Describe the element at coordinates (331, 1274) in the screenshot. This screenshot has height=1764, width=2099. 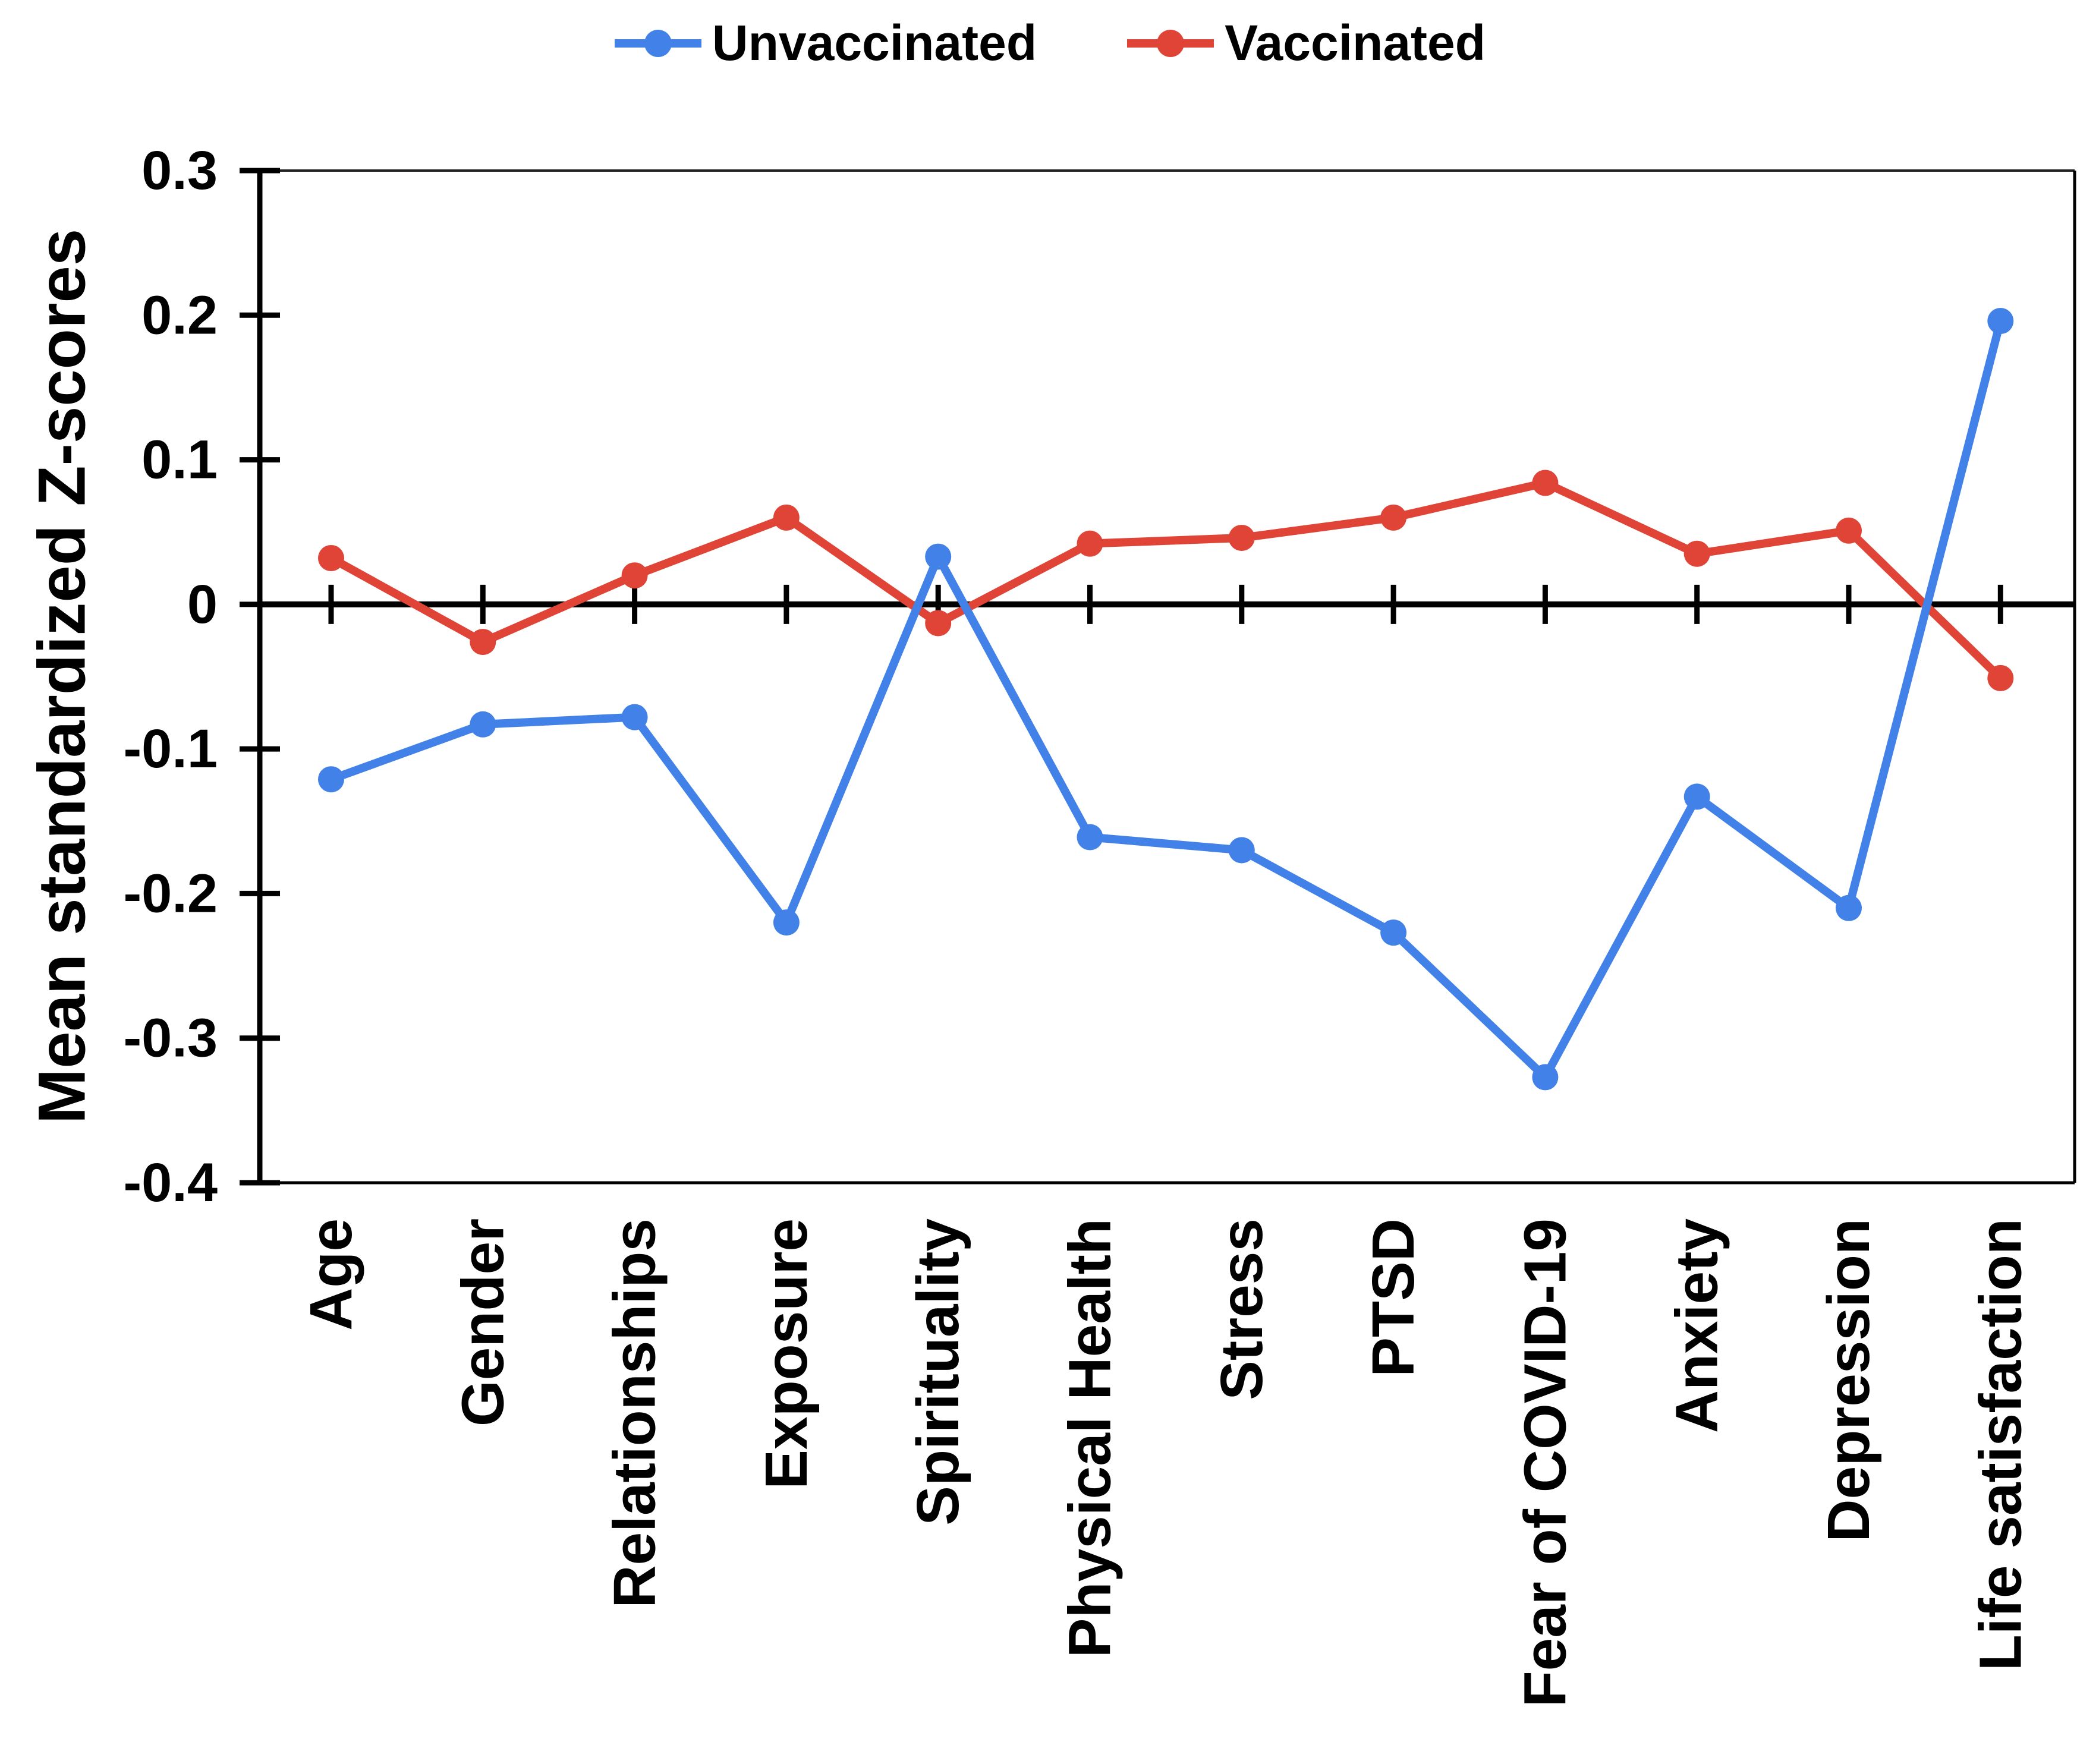
I see `x-category-label: Age` at that location.